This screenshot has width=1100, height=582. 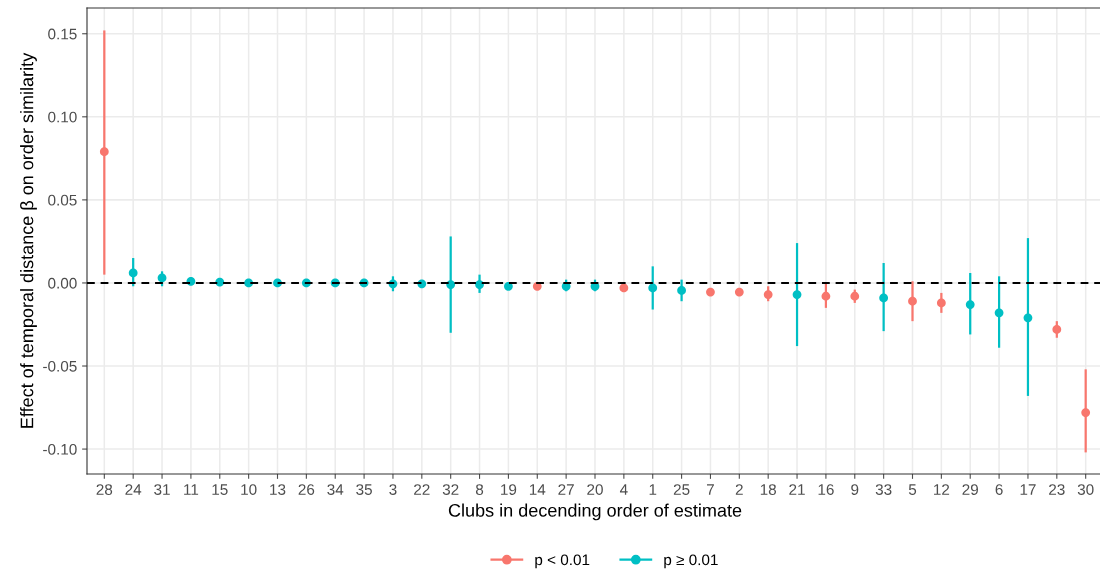 What do you see at coordinates (306, 489) in the screenshot?
I see `x-tick-label: 26` at bounding box center [306, 489].